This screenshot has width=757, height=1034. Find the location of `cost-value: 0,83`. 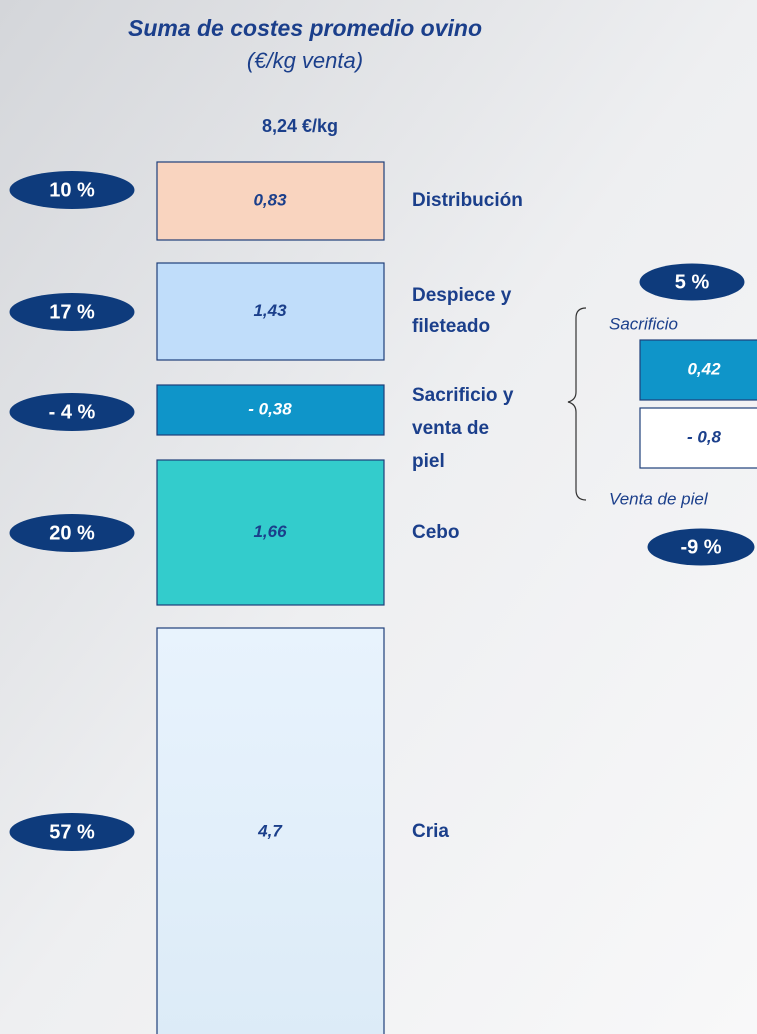

cost-value: 0,83 is located at coordinates (270, 199).